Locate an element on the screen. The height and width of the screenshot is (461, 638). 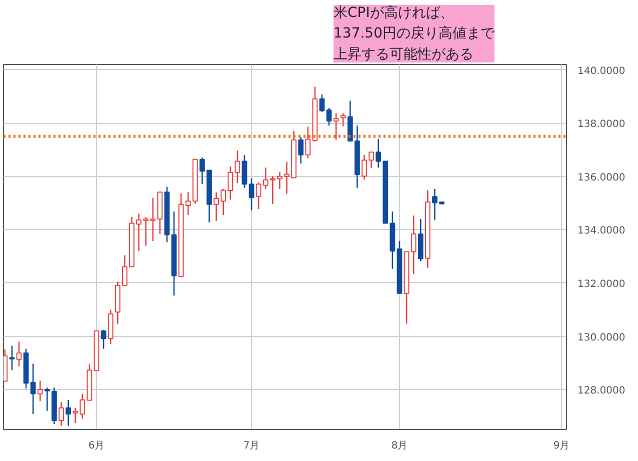
y-tick-label: 138.0000 is located at coordinates (602, 124).